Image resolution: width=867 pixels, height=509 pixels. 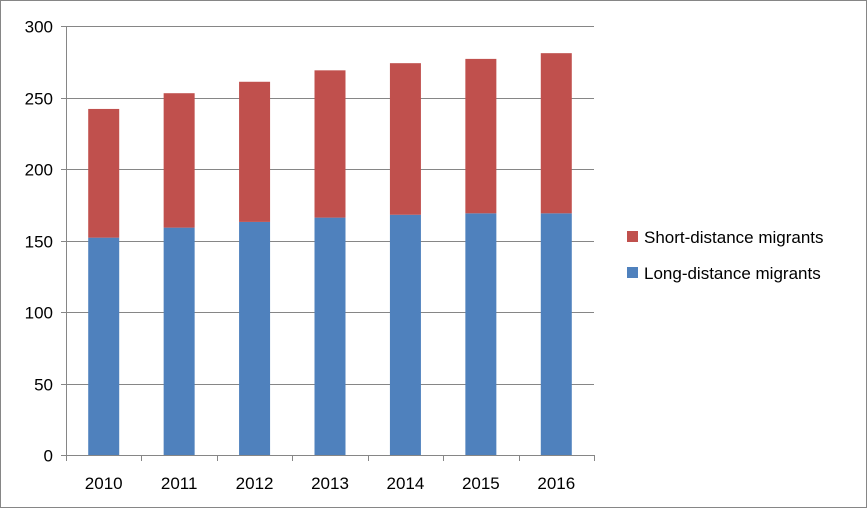 What do you see at coordinates (405, 139) in the screenshot?
I see `bar-short-distance-2014` at bounding box center [405, 139].